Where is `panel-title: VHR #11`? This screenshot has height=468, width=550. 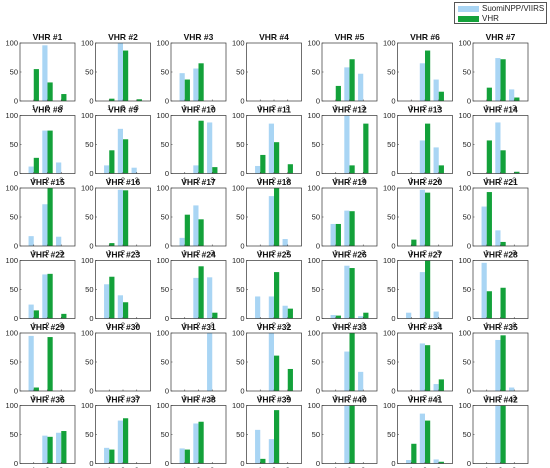 panel-title: VHR #11 is located at coordinates (274, 110).